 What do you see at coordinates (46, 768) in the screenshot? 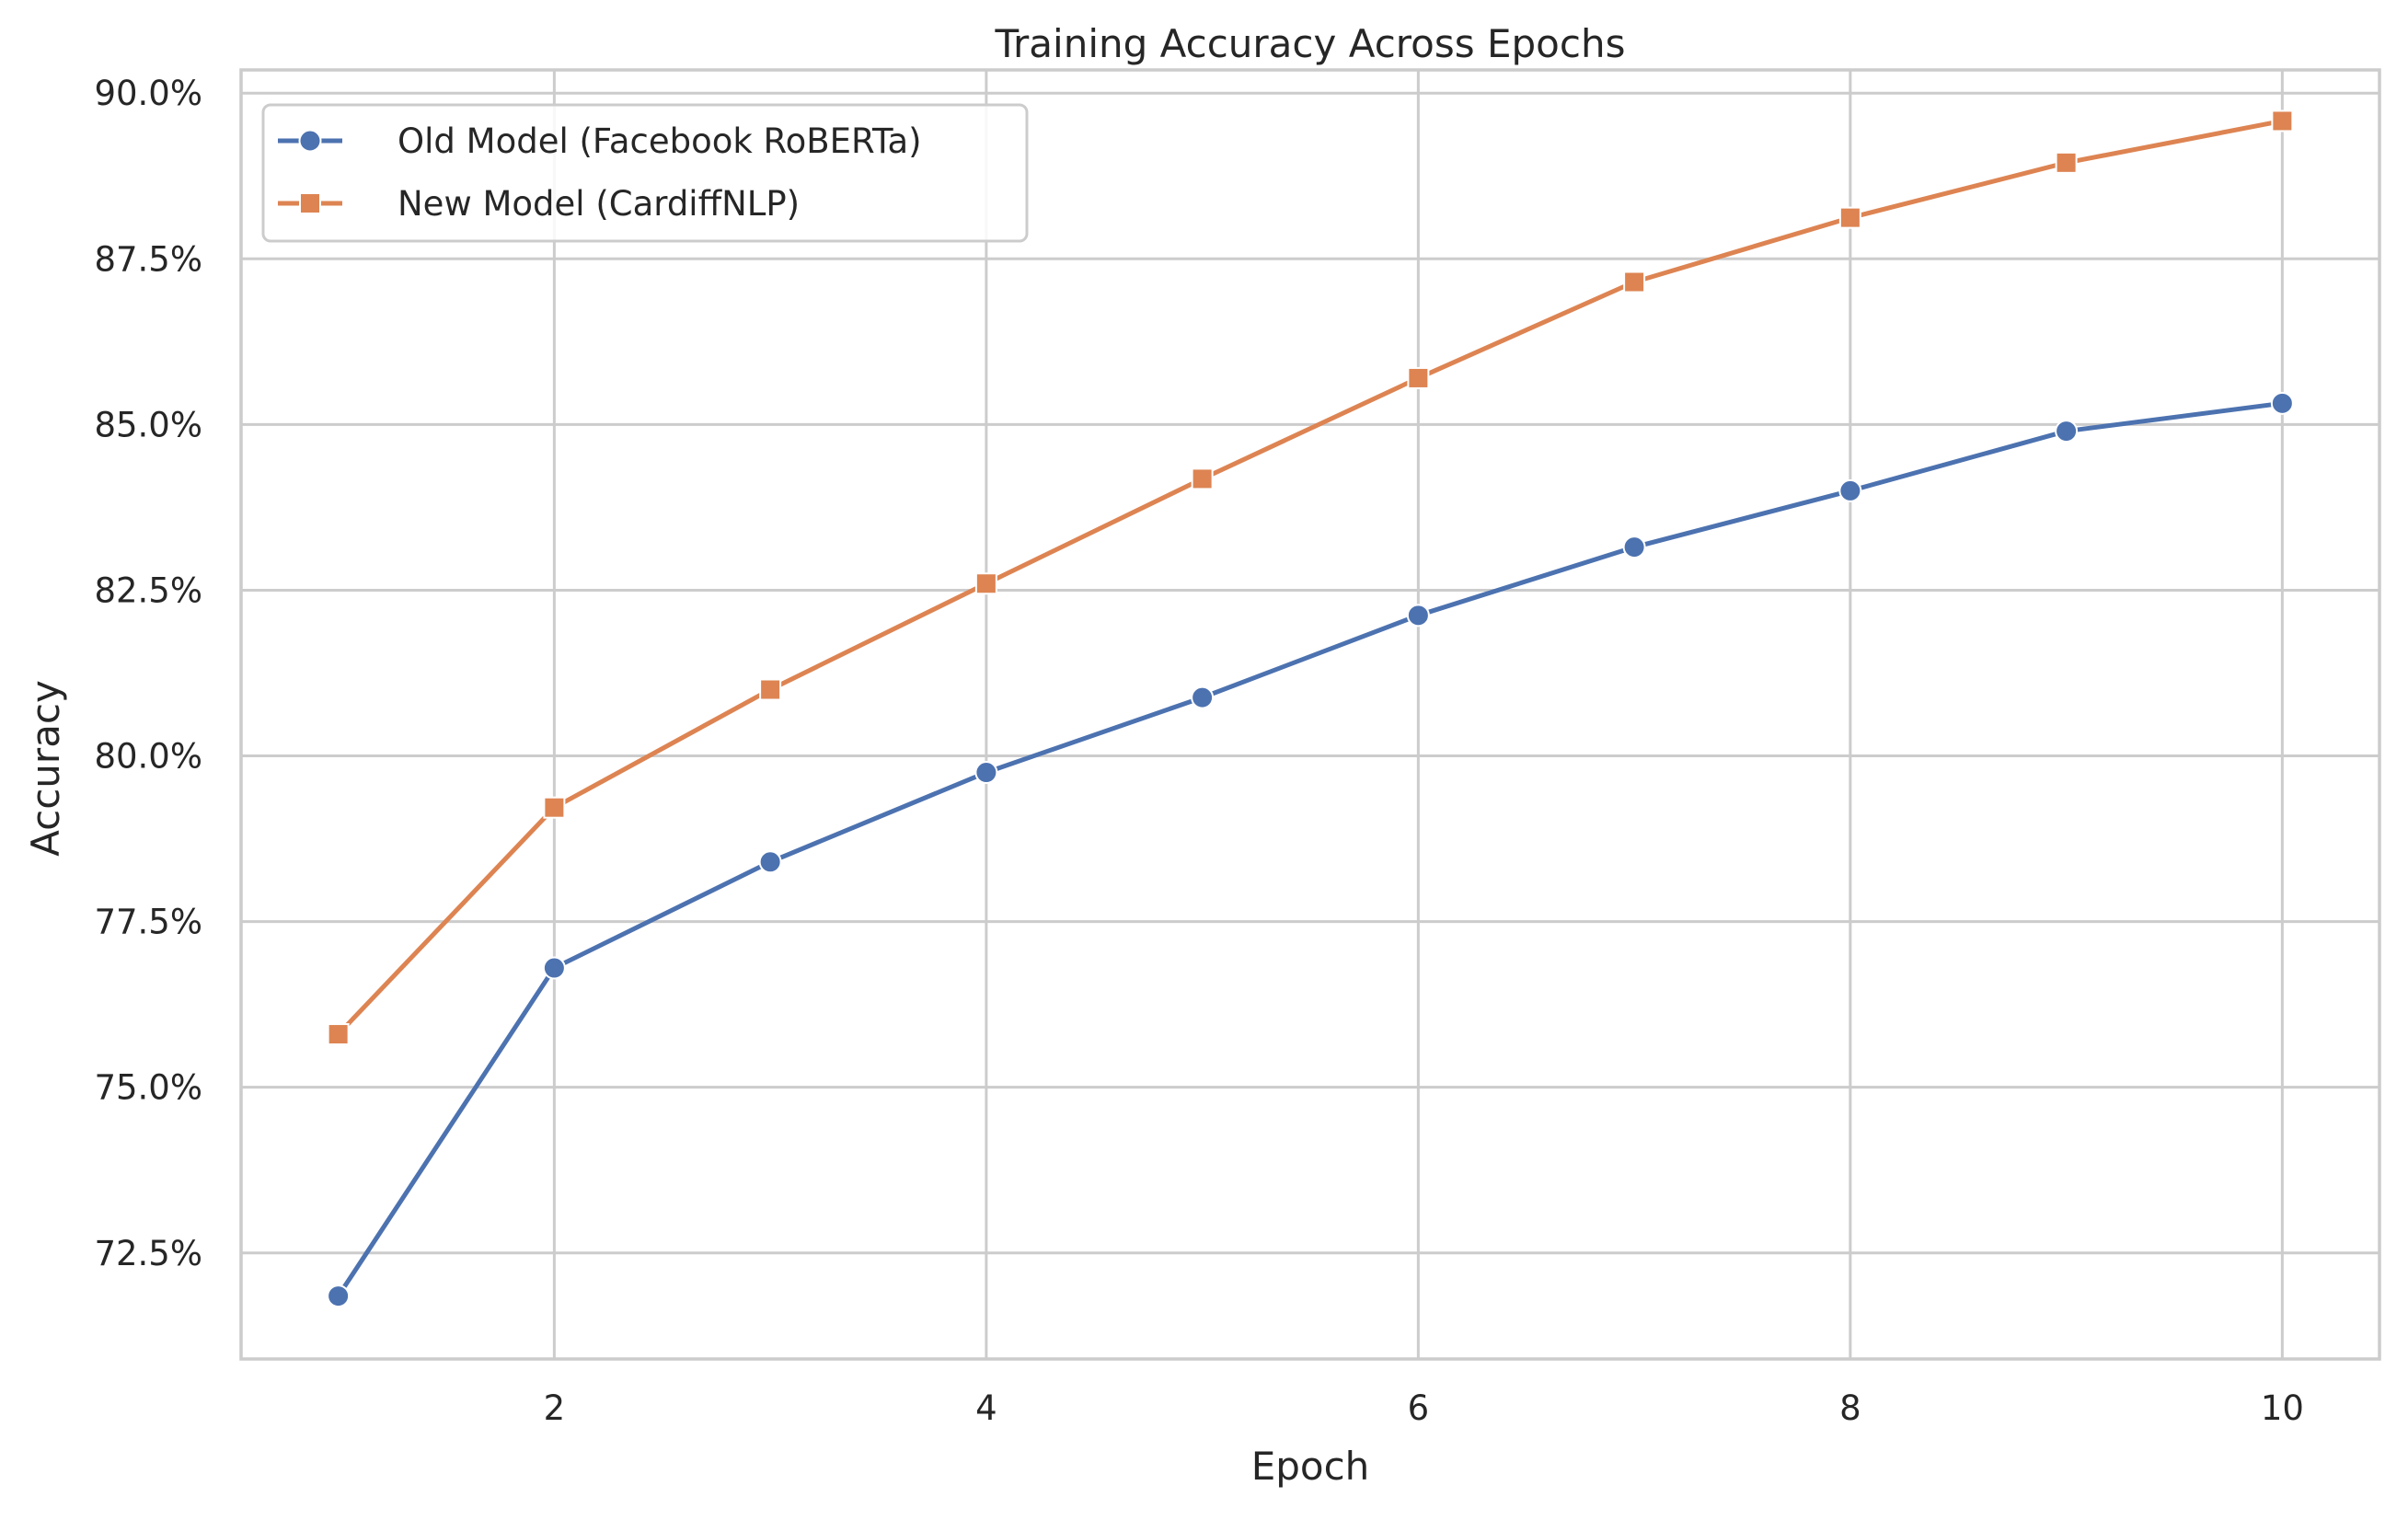
I see `y-axis-label: Accuracy` at bounding box center [46, 768].